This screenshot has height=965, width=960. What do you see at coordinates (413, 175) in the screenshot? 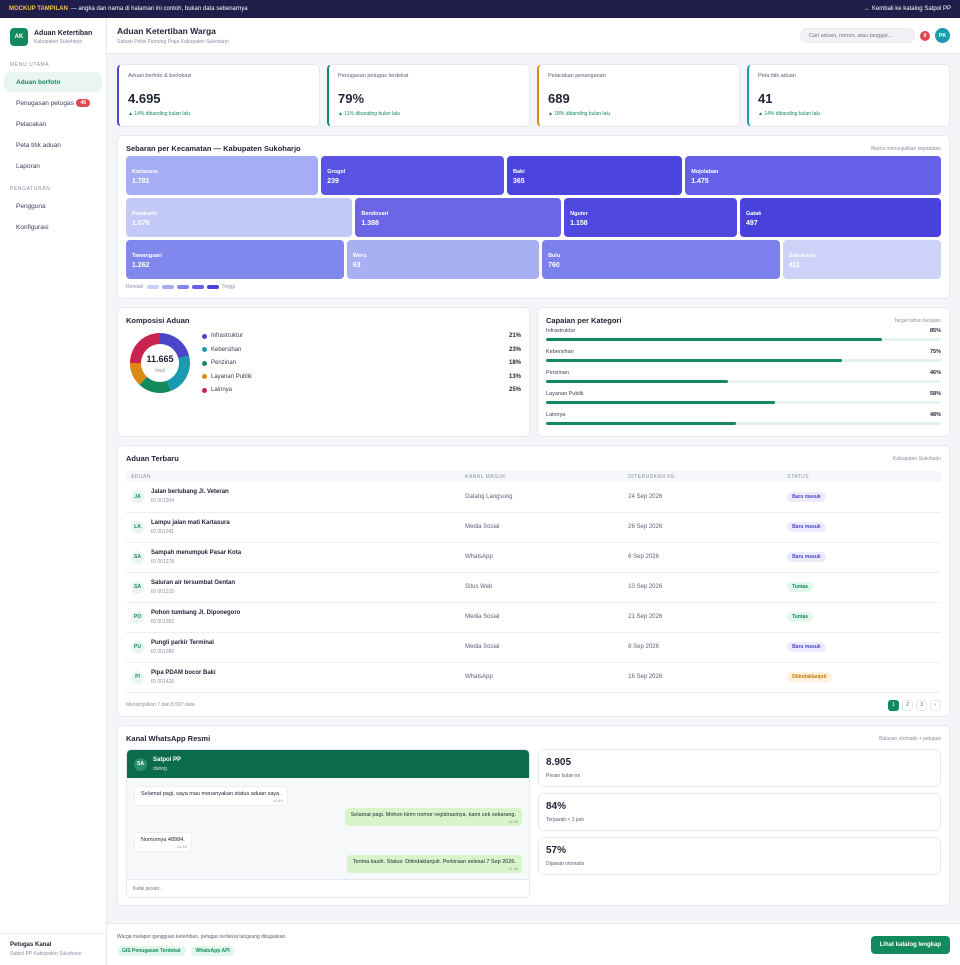
I see `treemap-tile: Grogol 239` at bounding box center [413, 175].